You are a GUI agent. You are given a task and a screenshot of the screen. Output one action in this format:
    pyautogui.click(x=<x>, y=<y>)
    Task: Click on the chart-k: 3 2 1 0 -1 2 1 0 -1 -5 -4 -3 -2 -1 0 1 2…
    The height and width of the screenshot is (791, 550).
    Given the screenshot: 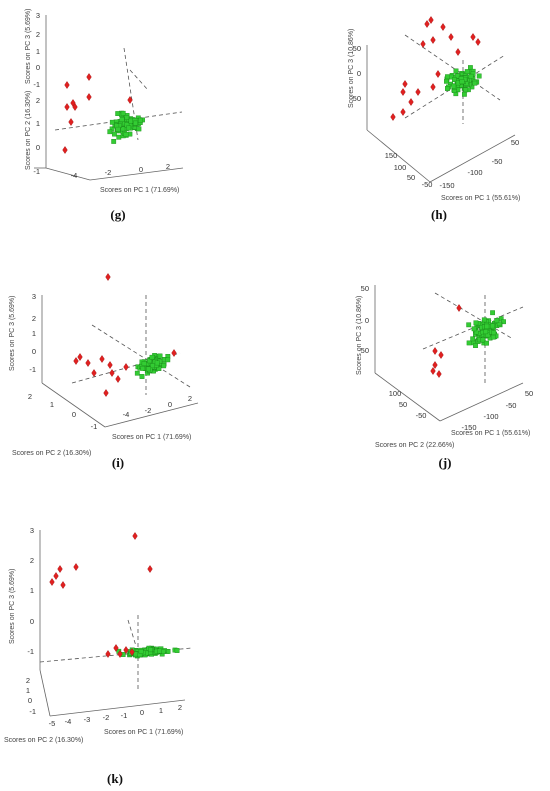 What is the action you would take?
    pyautogui.click(x=98, y=635)
    